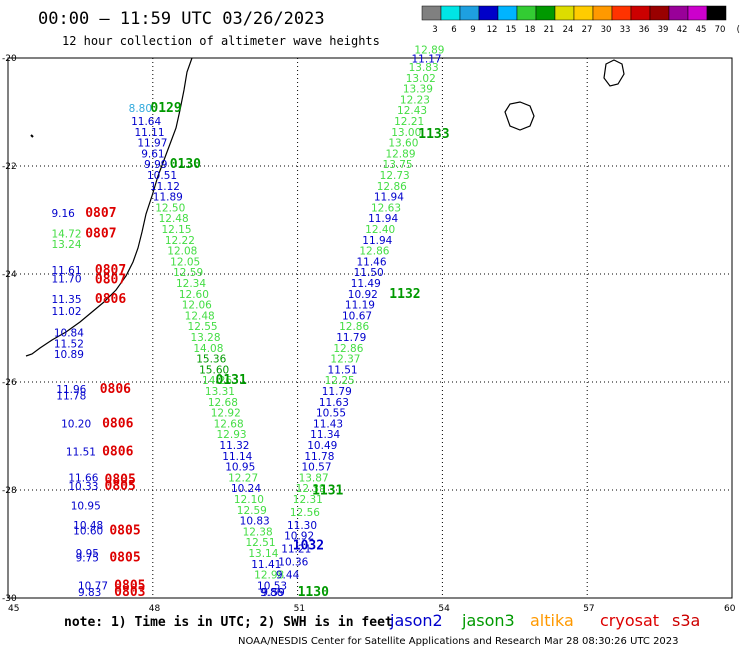 The height and width of the screenshot is (650, 740). Describe the element at coordinates (93, 586) in the screenshot. I see `swh-value-label: 10.77` at that location.